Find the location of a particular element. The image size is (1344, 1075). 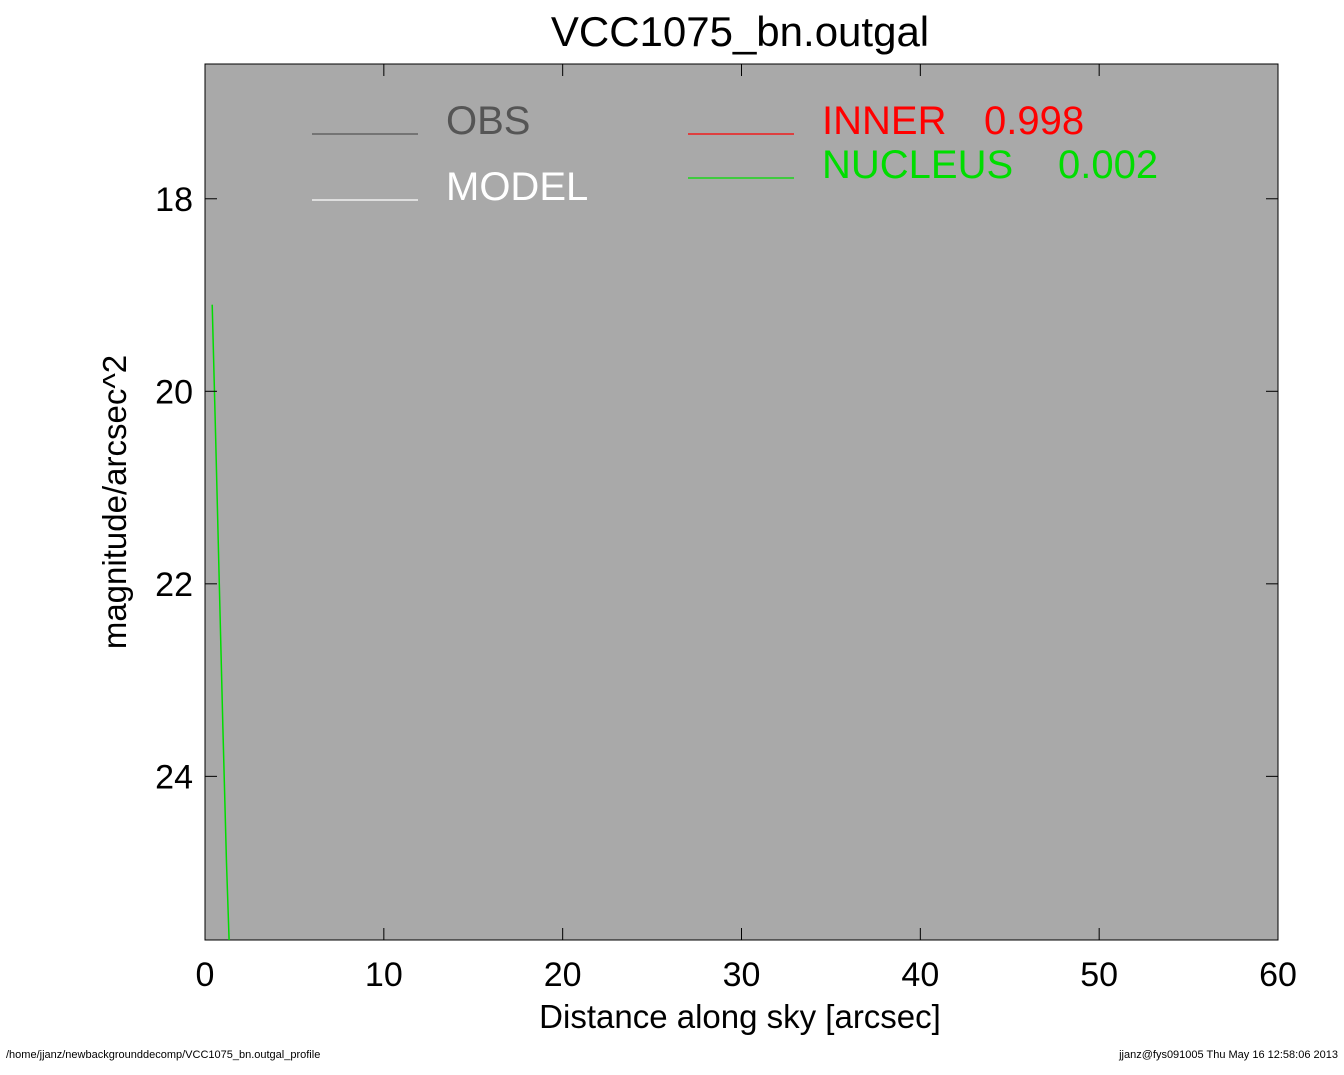

x-axis-label: Distance along sky [arcsec] is located at coordinates (740, 1016).